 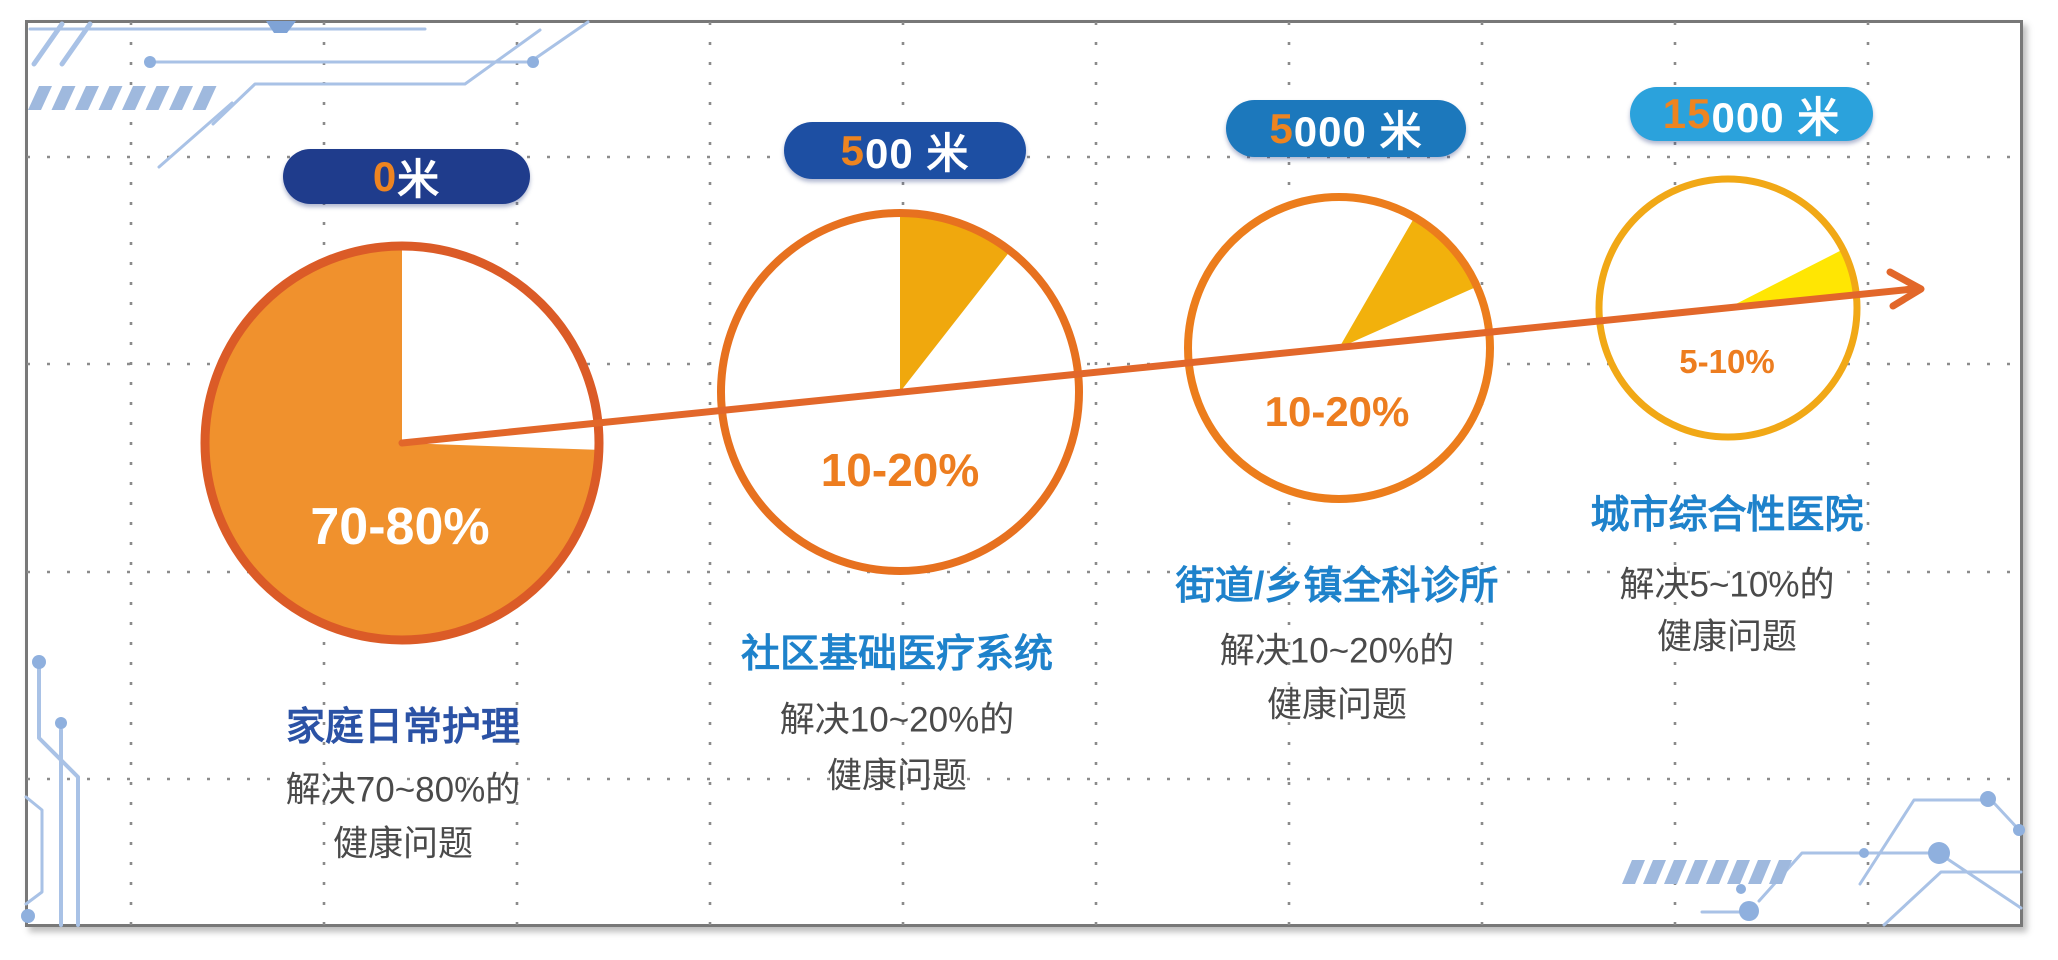 What do you see at coordinates (897, 776) in the screenshot?
I see `stage2-desc-line2: 健康问题` at bounding box center [897, 776].